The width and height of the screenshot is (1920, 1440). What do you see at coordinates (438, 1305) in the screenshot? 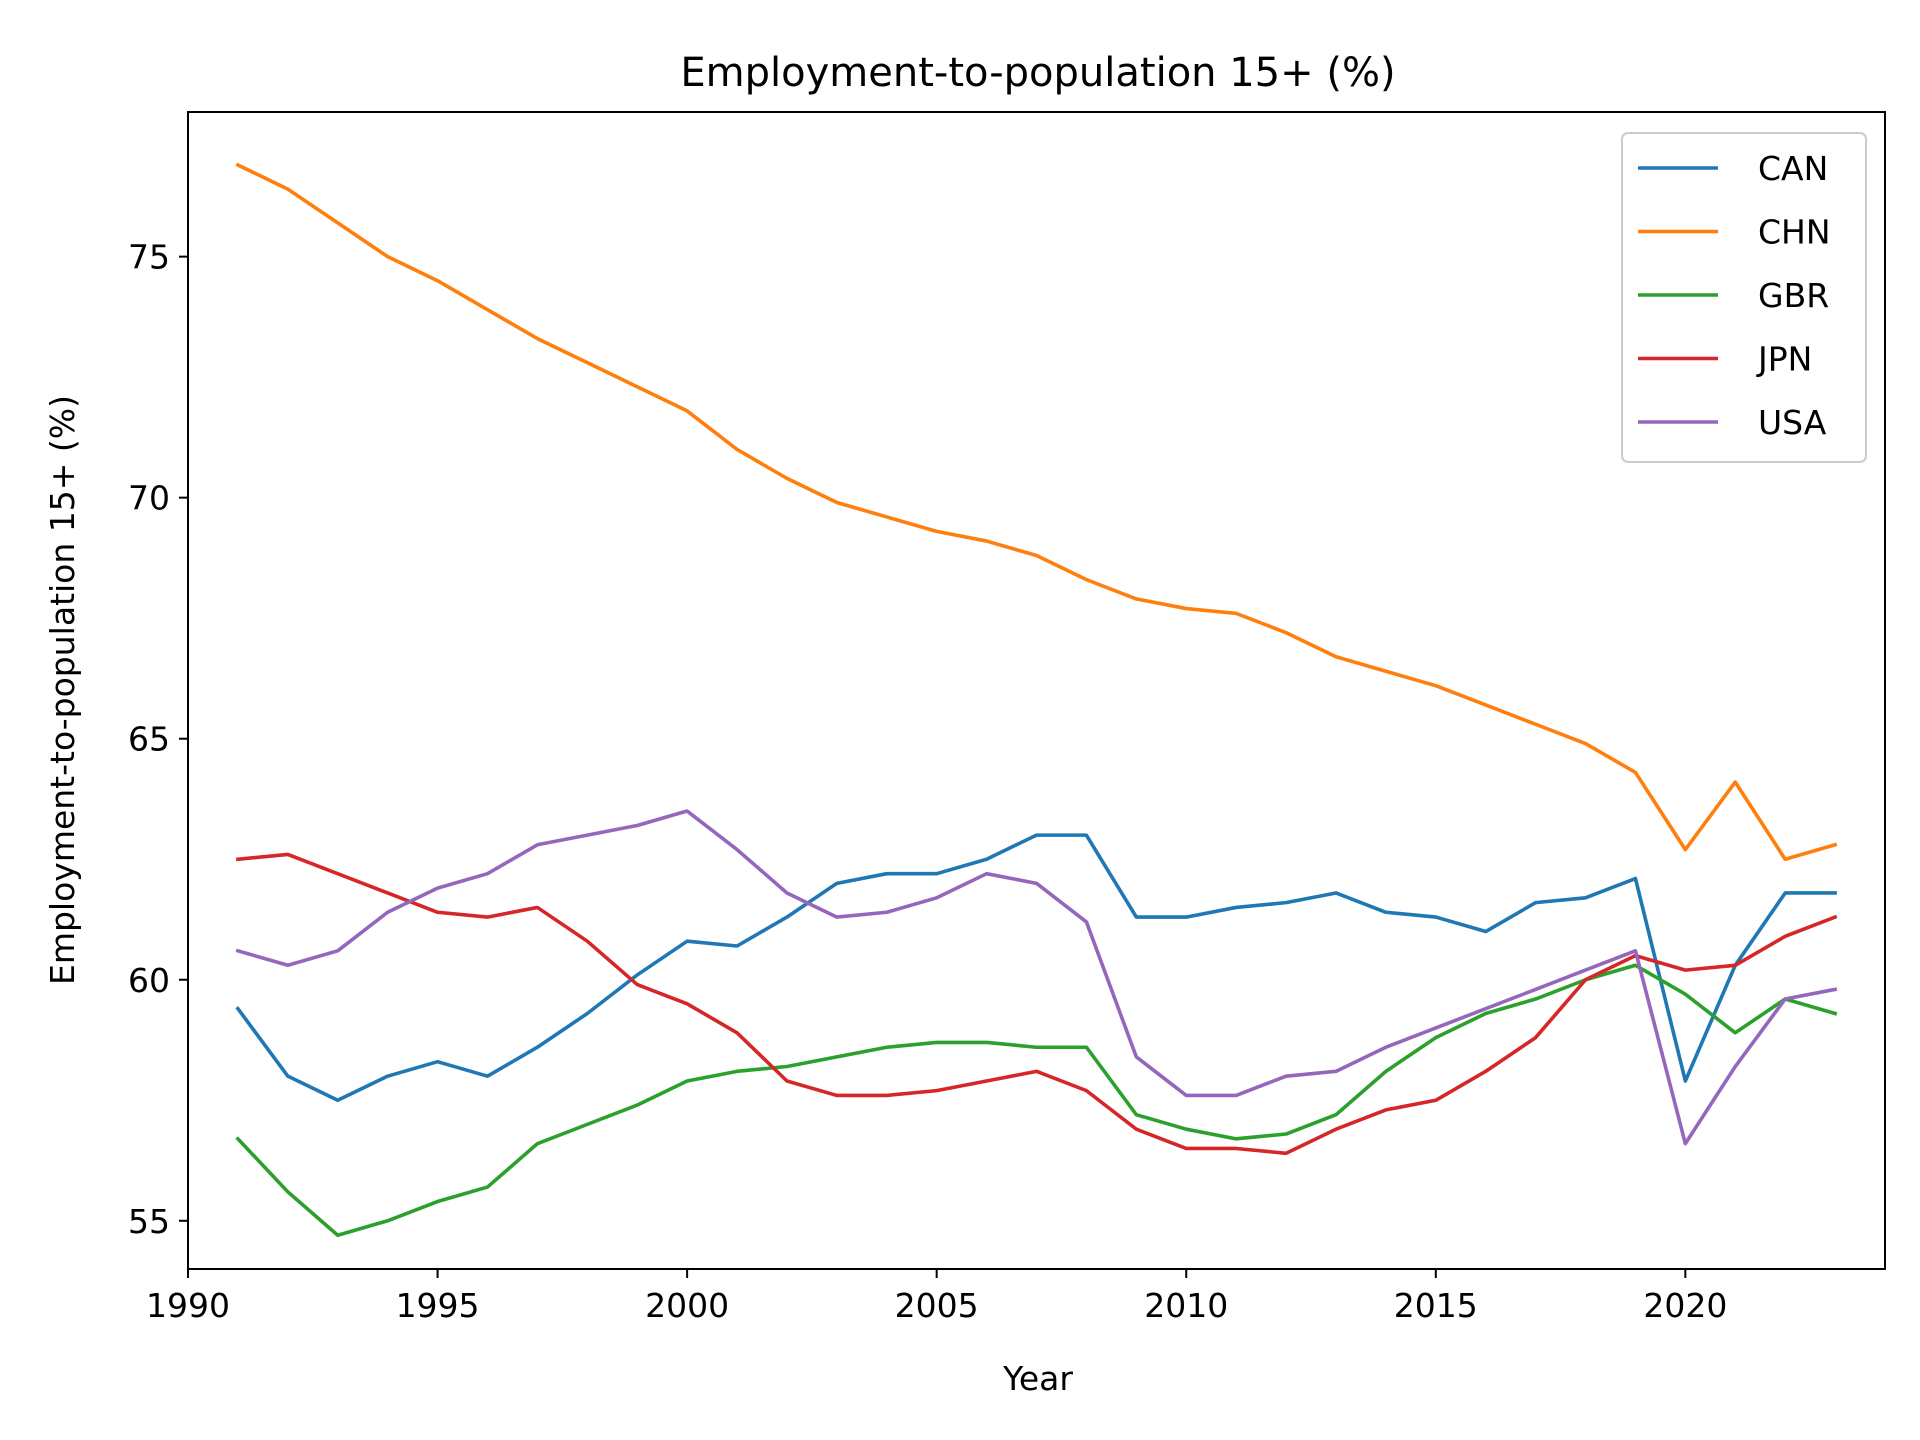
I see `x-tick-label: 1995` at bounding box center [438, 1305].